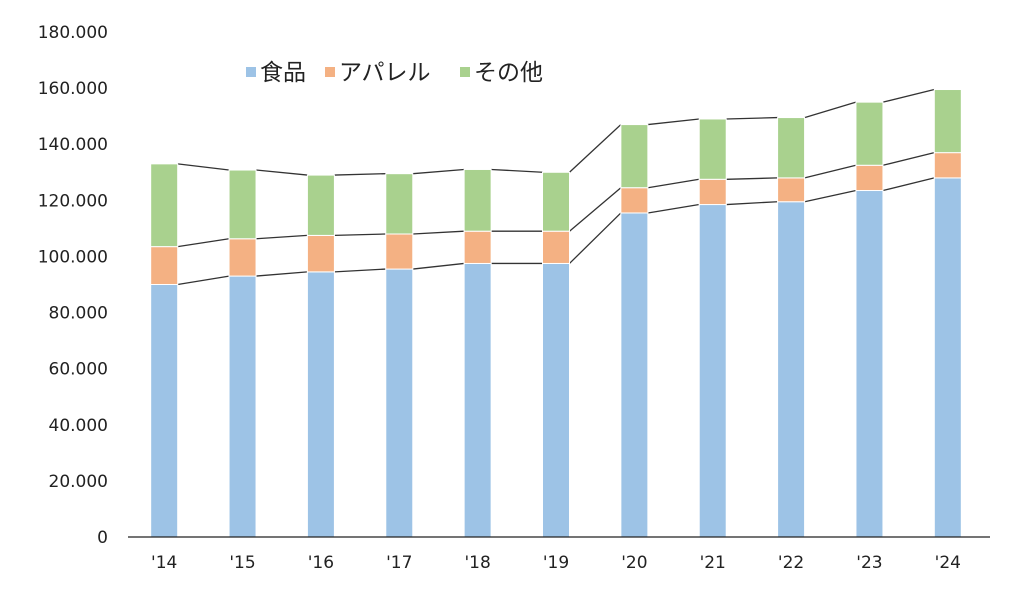 This screenshot has height=593, width=1024. Describe the element at coordinates (78, 314) in the screenshot. I see `y-tick-label: 80.000` at that location.